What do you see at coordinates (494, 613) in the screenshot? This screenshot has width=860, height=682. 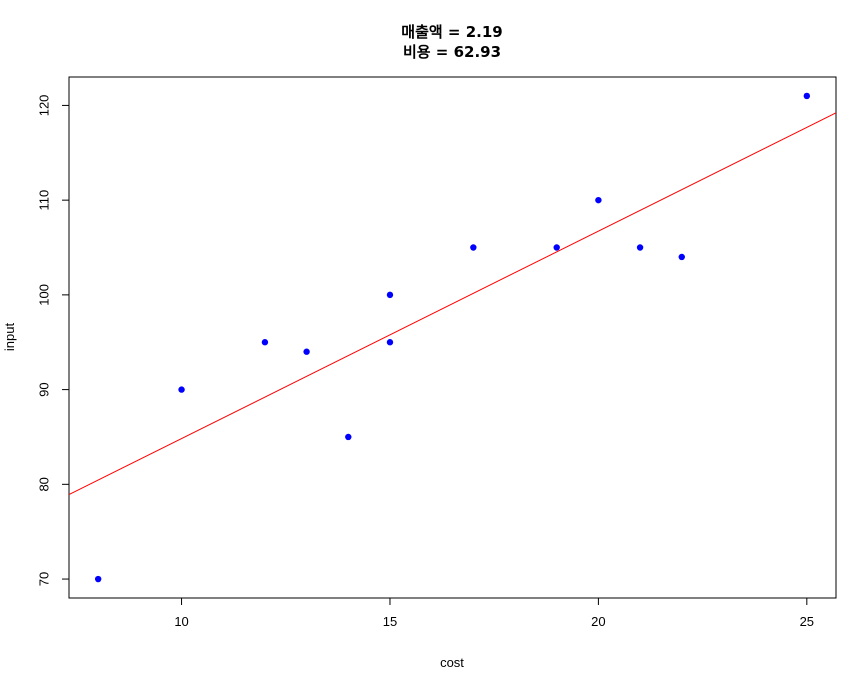 I see `x-axis: 10 15 20 25` at bounding box center [494, 613].